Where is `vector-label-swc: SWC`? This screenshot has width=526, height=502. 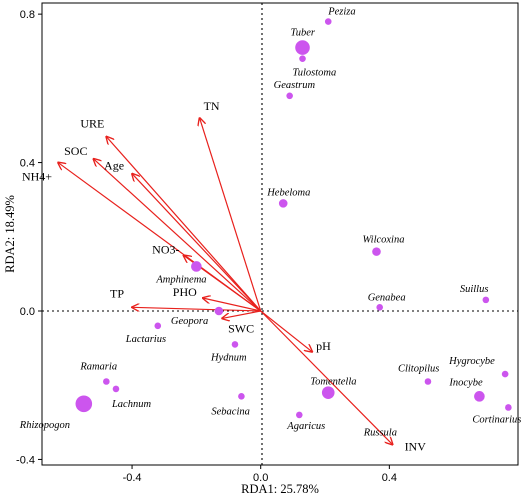
vector-label-swc: SWC is located at coordinates (241, 328).